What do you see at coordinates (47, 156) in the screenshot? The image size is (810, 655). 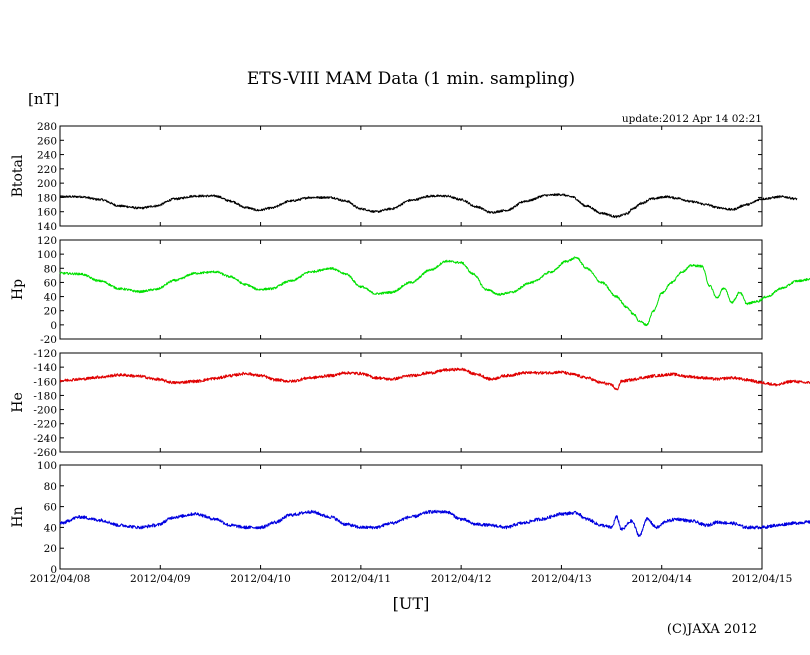 I see `y-tick-label: 240` at bounding box center [47, 156].